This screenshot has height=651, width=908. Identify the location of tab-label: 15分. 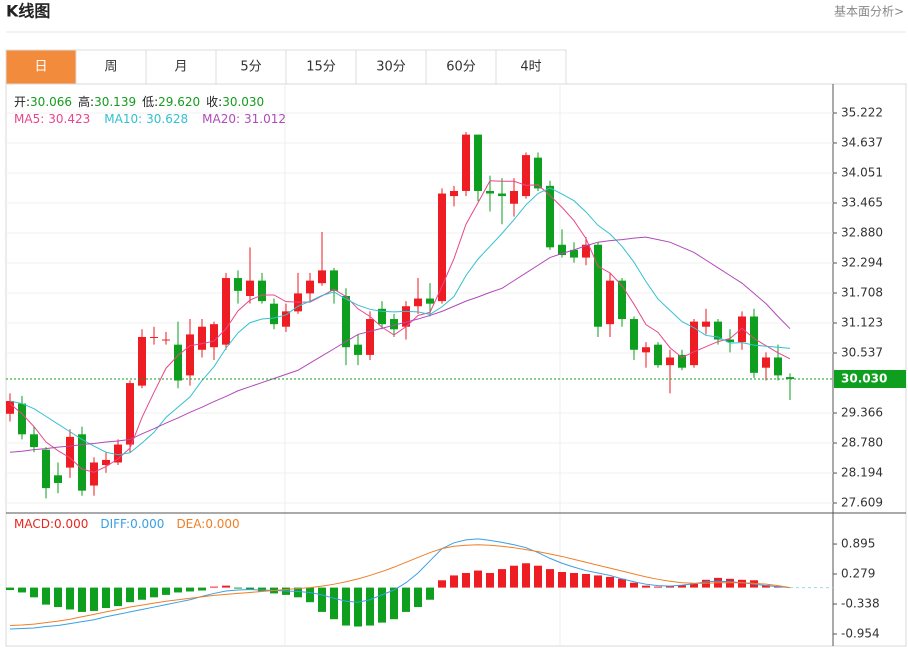
(321, 67).